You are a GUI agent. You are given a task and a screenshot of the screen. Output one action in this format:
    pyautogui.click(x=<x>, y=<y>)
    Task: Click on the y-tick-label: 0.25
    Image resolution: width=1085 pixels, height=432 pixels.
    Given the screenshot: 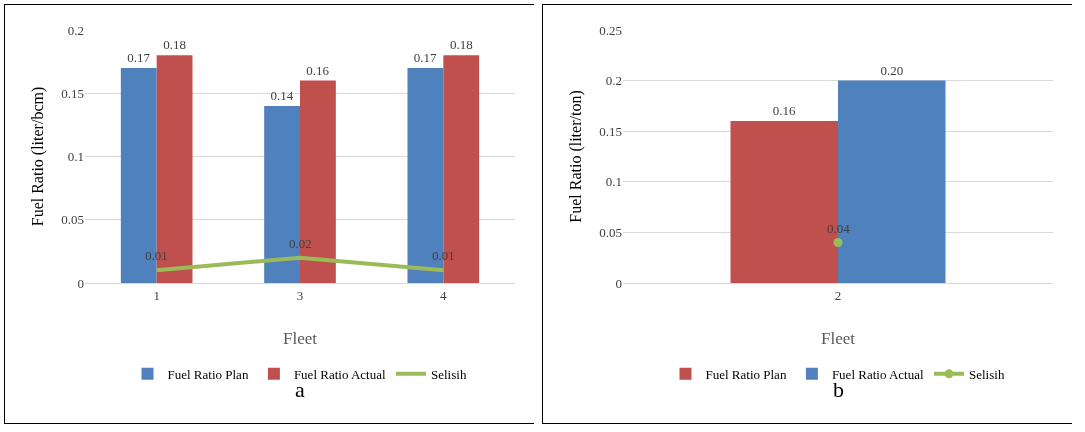 What is the action you would take?
    pyautogui.click(x=610, y=30)
    